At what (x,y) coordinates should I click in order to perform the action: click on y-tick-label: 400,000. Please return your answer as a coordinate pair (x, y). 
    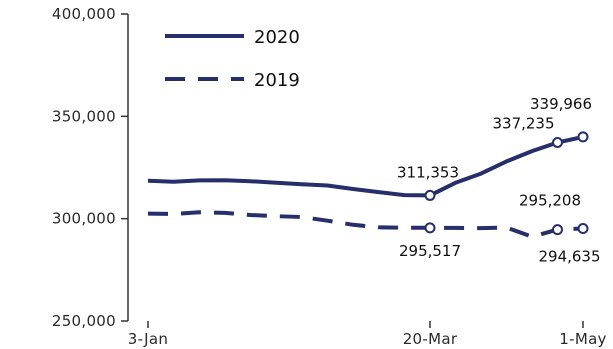
    Looking at the image, I should click on (84, 14).